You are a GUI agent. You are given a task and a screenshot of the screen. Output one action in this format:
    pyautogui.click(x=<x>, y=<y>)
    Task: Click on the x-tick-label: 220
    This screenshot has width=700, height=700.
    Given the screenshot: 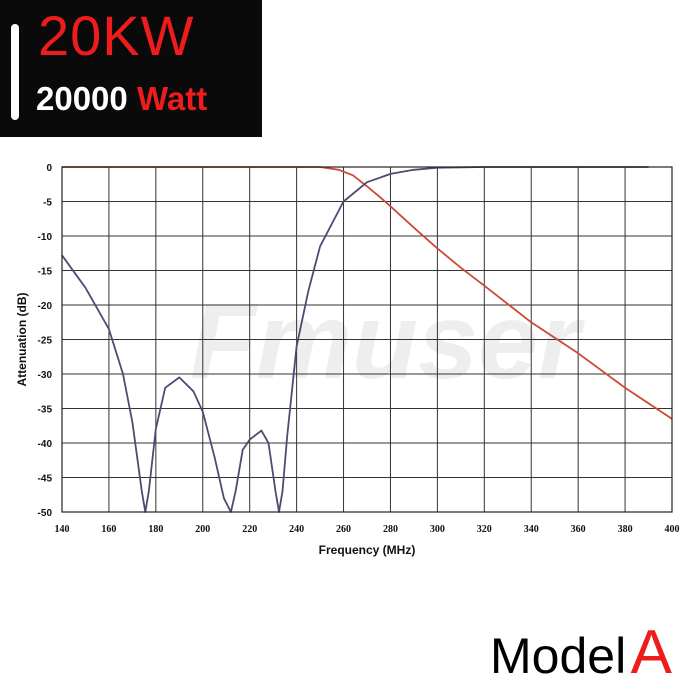 What is the action you would take?
    pyautogui.click(x=249, y=529)
    